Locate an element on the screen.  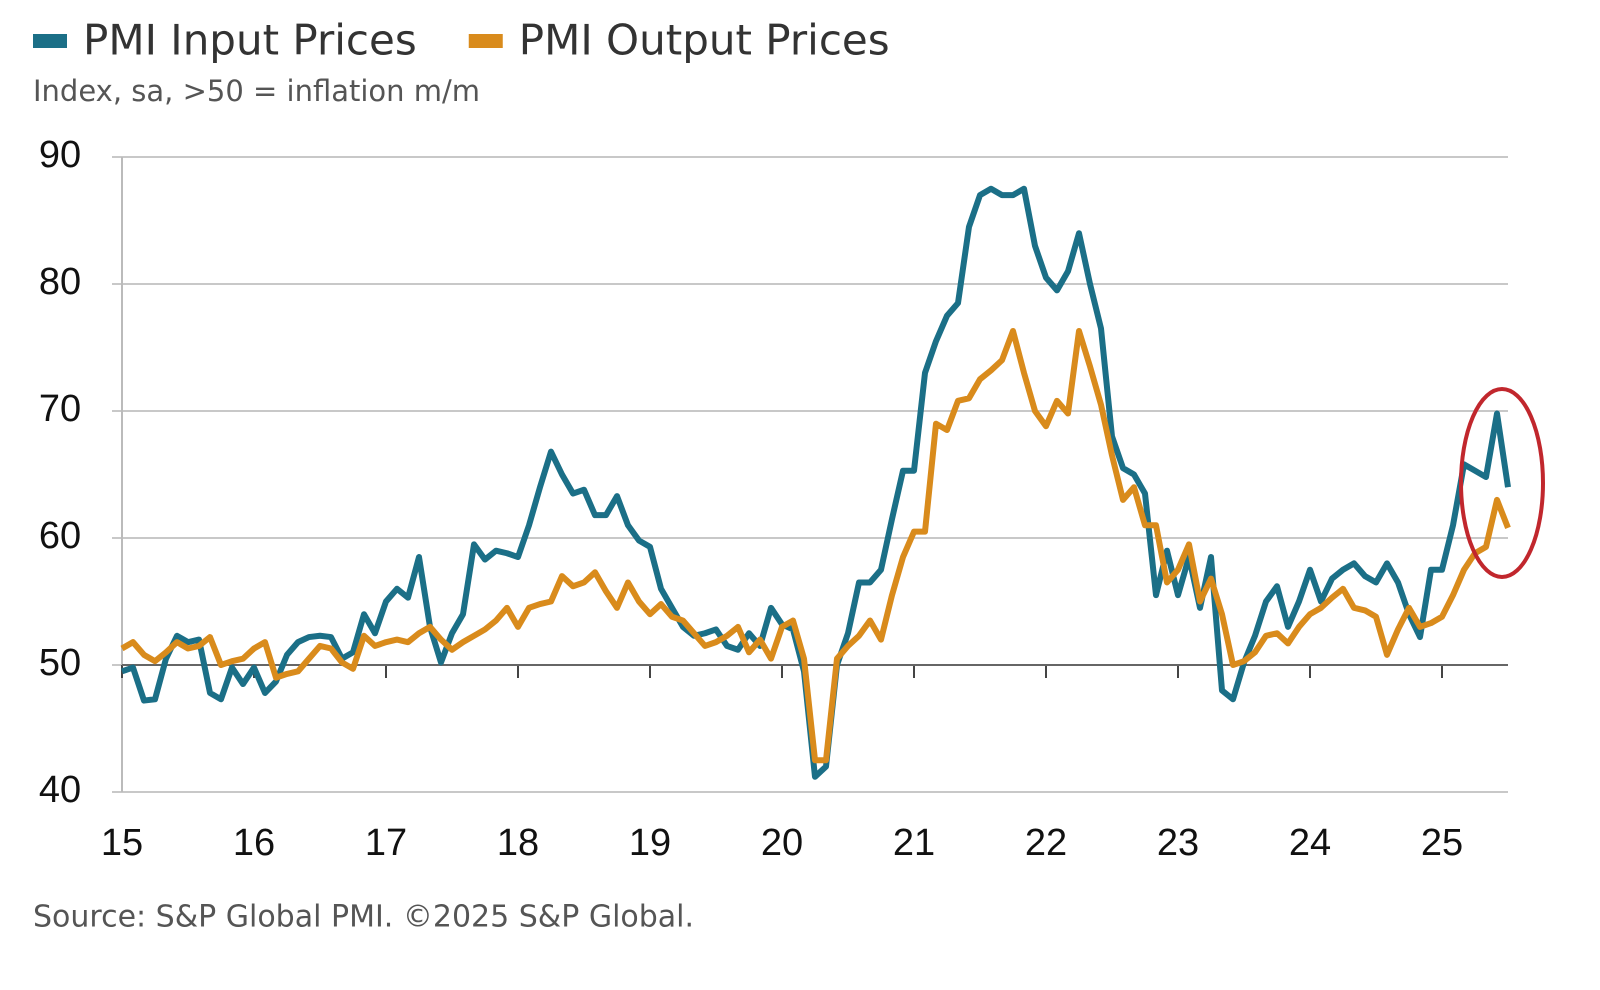
y-tick-label: 80 is located at coordinates (60, 282).